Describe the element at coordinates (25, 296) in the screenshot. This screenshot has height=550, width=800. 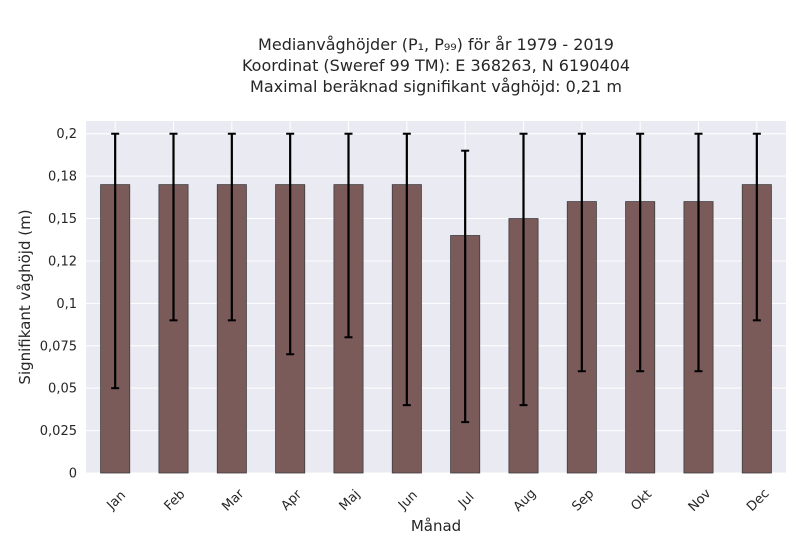
I see `y-axis-label: Signifikant våghöjd (m)` at that location.